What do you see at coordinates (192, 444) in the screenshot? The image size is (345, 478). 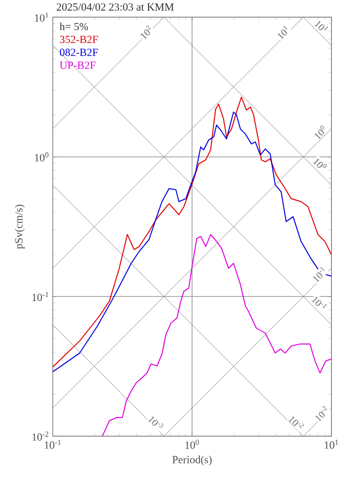 I see `x-tick-label: 10$^{0}$` at bounding box center [192, 444].